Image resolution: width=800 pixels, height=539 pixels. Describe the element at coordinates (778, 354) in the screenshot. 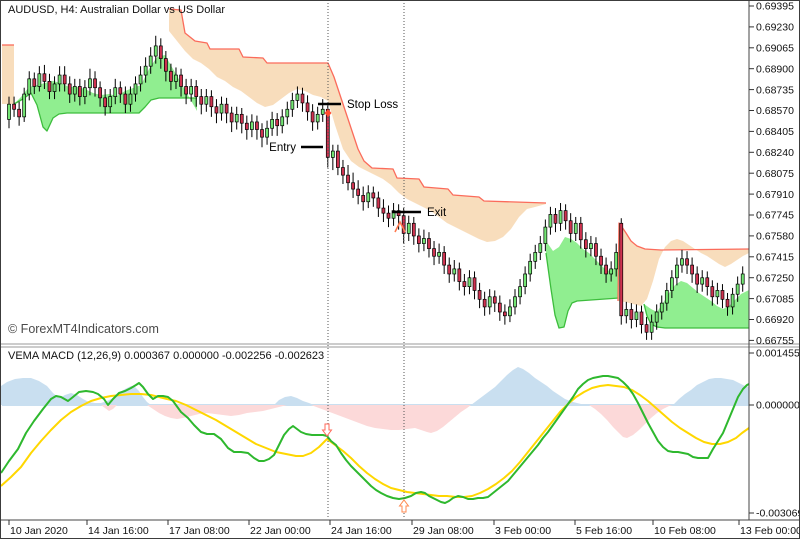

I see `indicator-axis-label: 0.001455` at that location.